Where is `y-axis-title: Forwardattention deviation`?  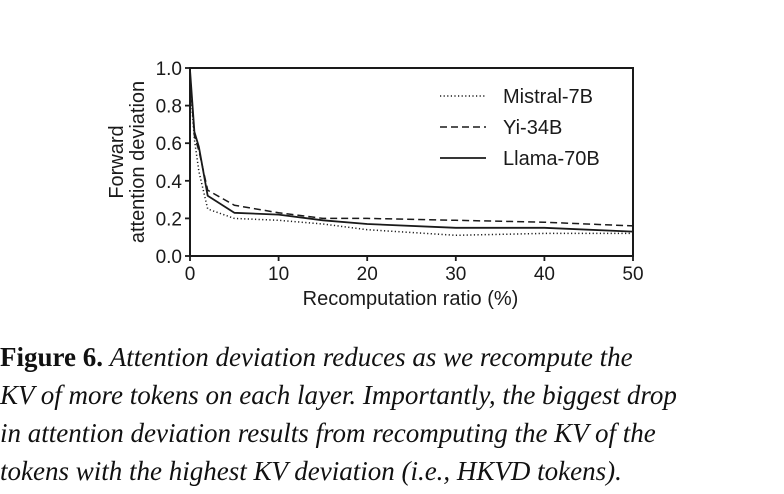 y-axis-title: Forwardattention deviation is located at coordinates (127, 162).